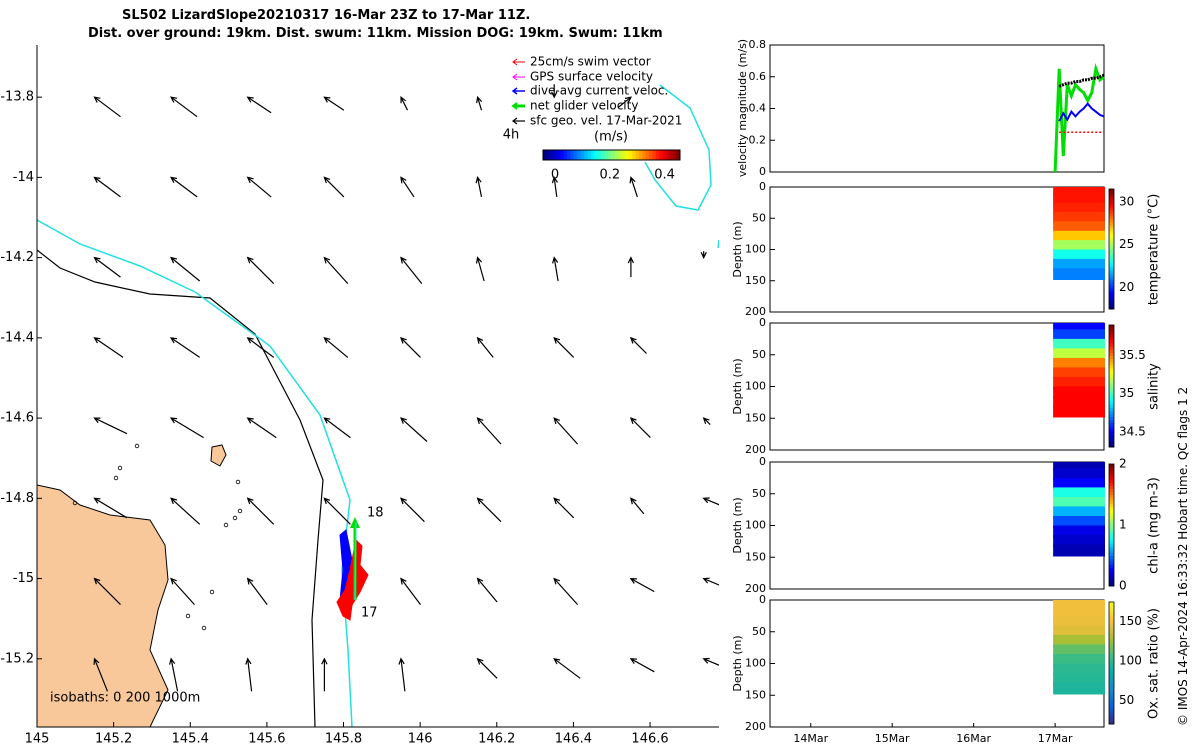  Describe the element at coordinates (758, 44) in the screenshot. I see `velocity-y-tick-label: 0.8` at that location.